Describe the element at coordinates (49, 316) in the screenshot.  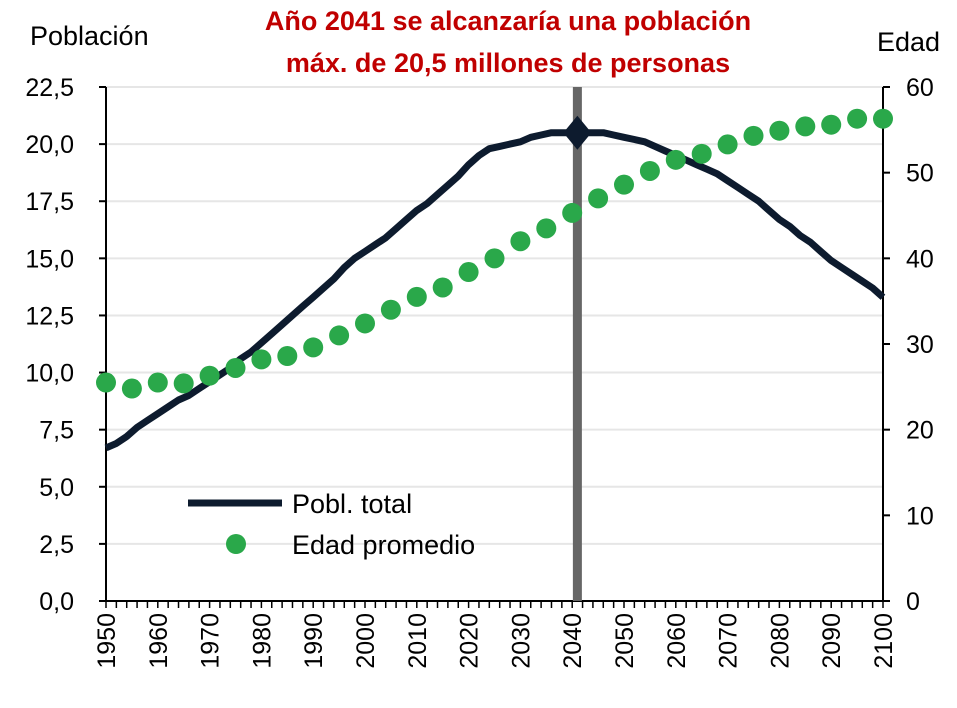
I see `y-left-tick-label: 12,5` at that location.